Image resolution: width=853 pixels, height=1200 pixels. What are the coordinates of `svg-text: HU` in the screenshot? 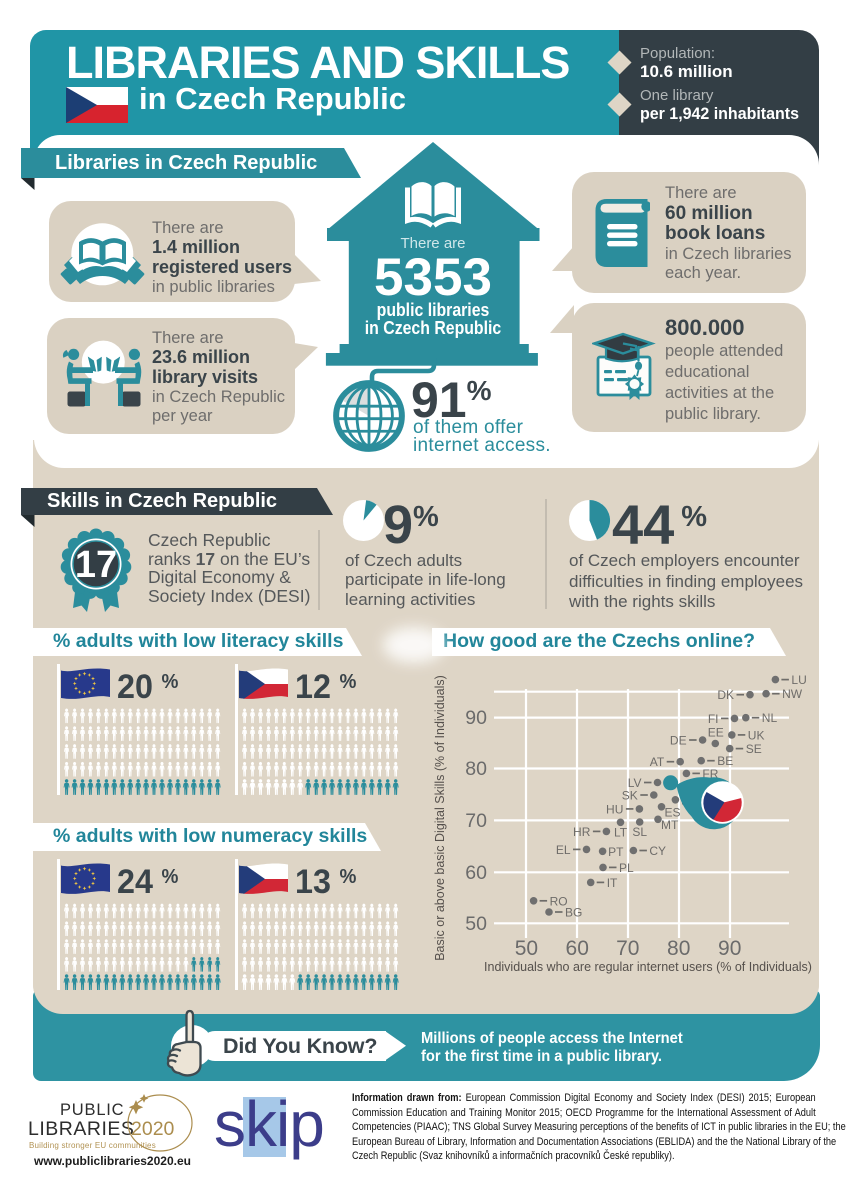 It's located at (614, 809).